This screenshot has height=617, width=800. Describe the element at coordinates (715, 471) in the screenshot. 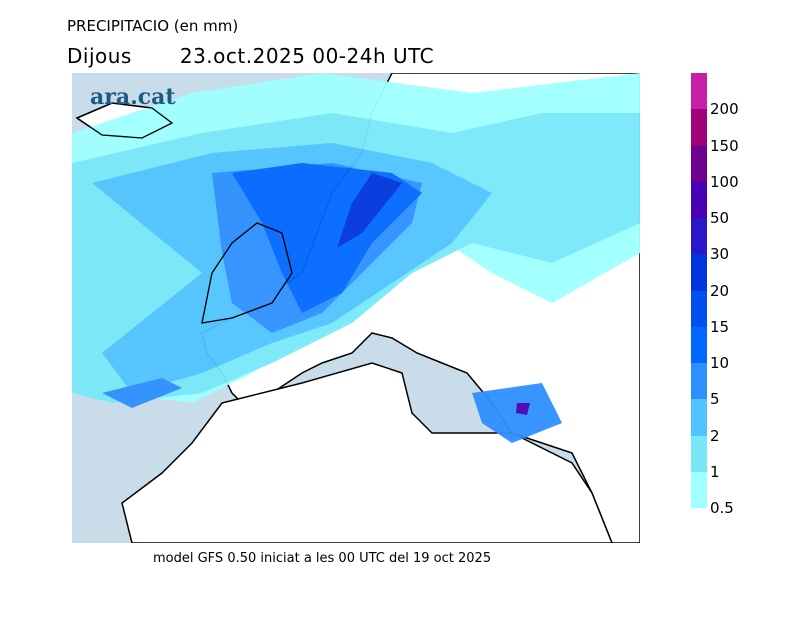

I see `legend-label: 1` at that location.